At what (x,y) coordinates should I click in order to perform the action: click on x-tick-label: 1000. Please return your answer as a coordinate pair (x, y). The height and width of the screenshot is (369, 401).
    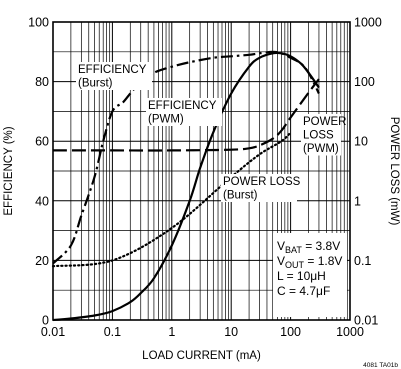
    Looking at the image, I should click on (350, 332).